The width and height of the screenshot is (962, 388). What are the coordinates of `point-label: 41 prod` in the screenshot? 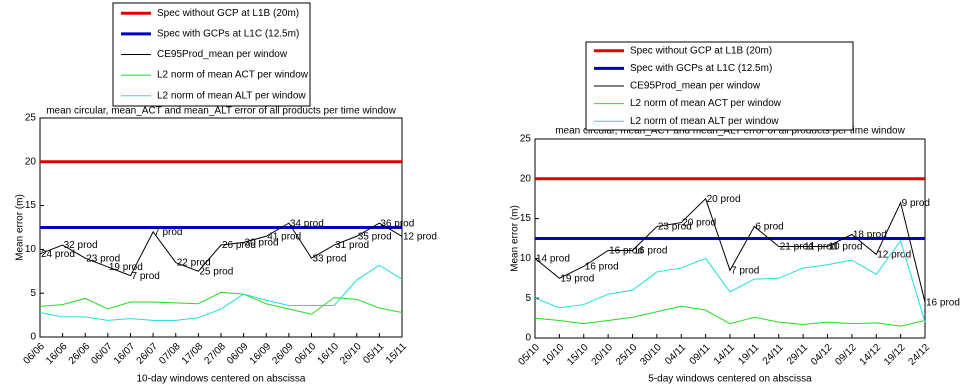 It's located at (284, 236).